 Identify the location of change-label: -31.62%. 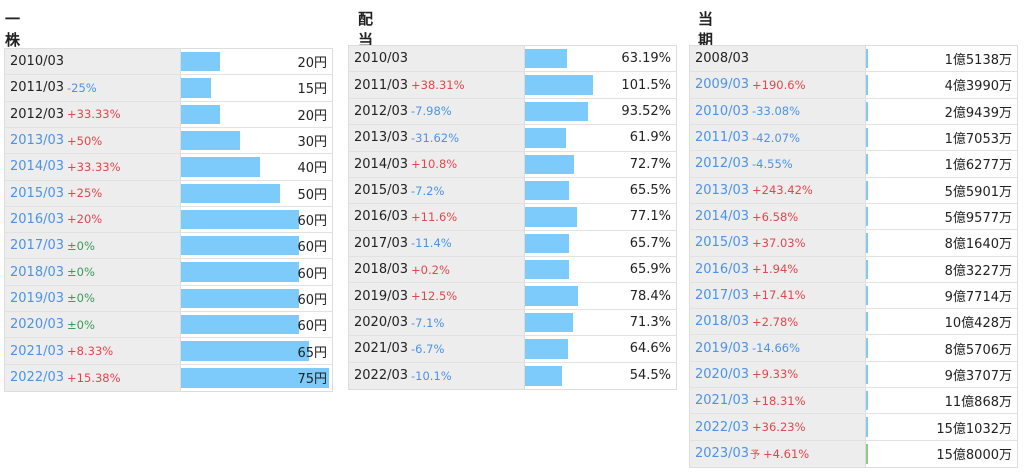
(435, 137).